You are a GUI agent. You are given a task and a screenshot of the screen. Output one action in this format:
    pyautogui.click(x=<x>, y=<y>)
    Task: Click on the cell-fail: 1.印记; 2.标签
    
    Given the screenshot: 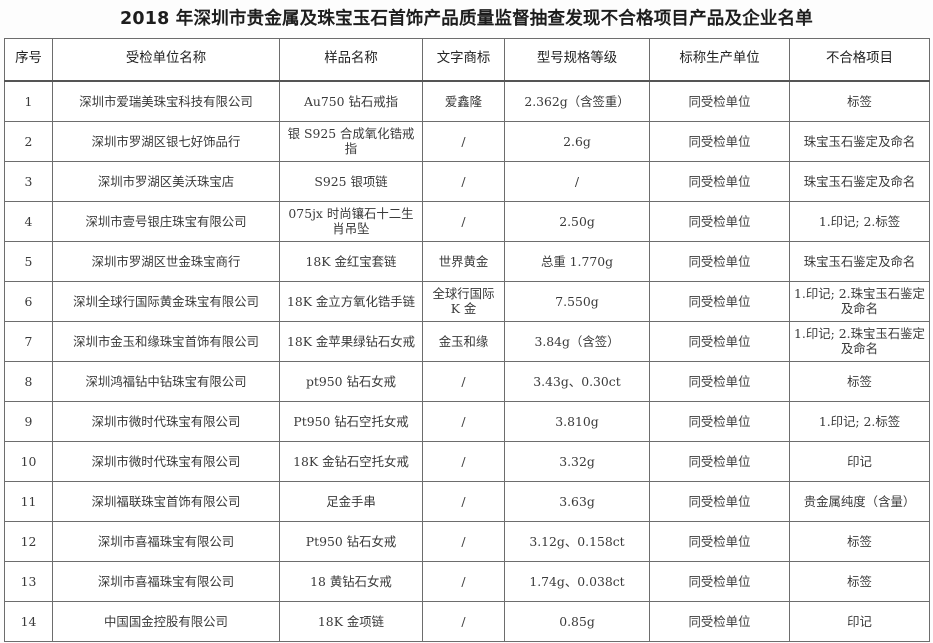 What is the action you would take?
    pyautogui.click(x=859, y=221)
    